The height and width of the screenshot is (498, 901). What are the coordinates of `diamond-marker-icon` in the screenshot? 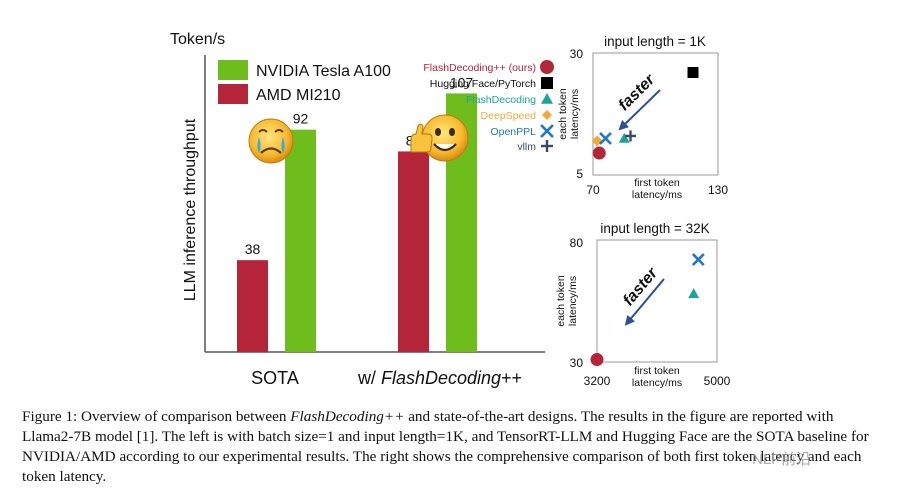 It's located at (547, 115).